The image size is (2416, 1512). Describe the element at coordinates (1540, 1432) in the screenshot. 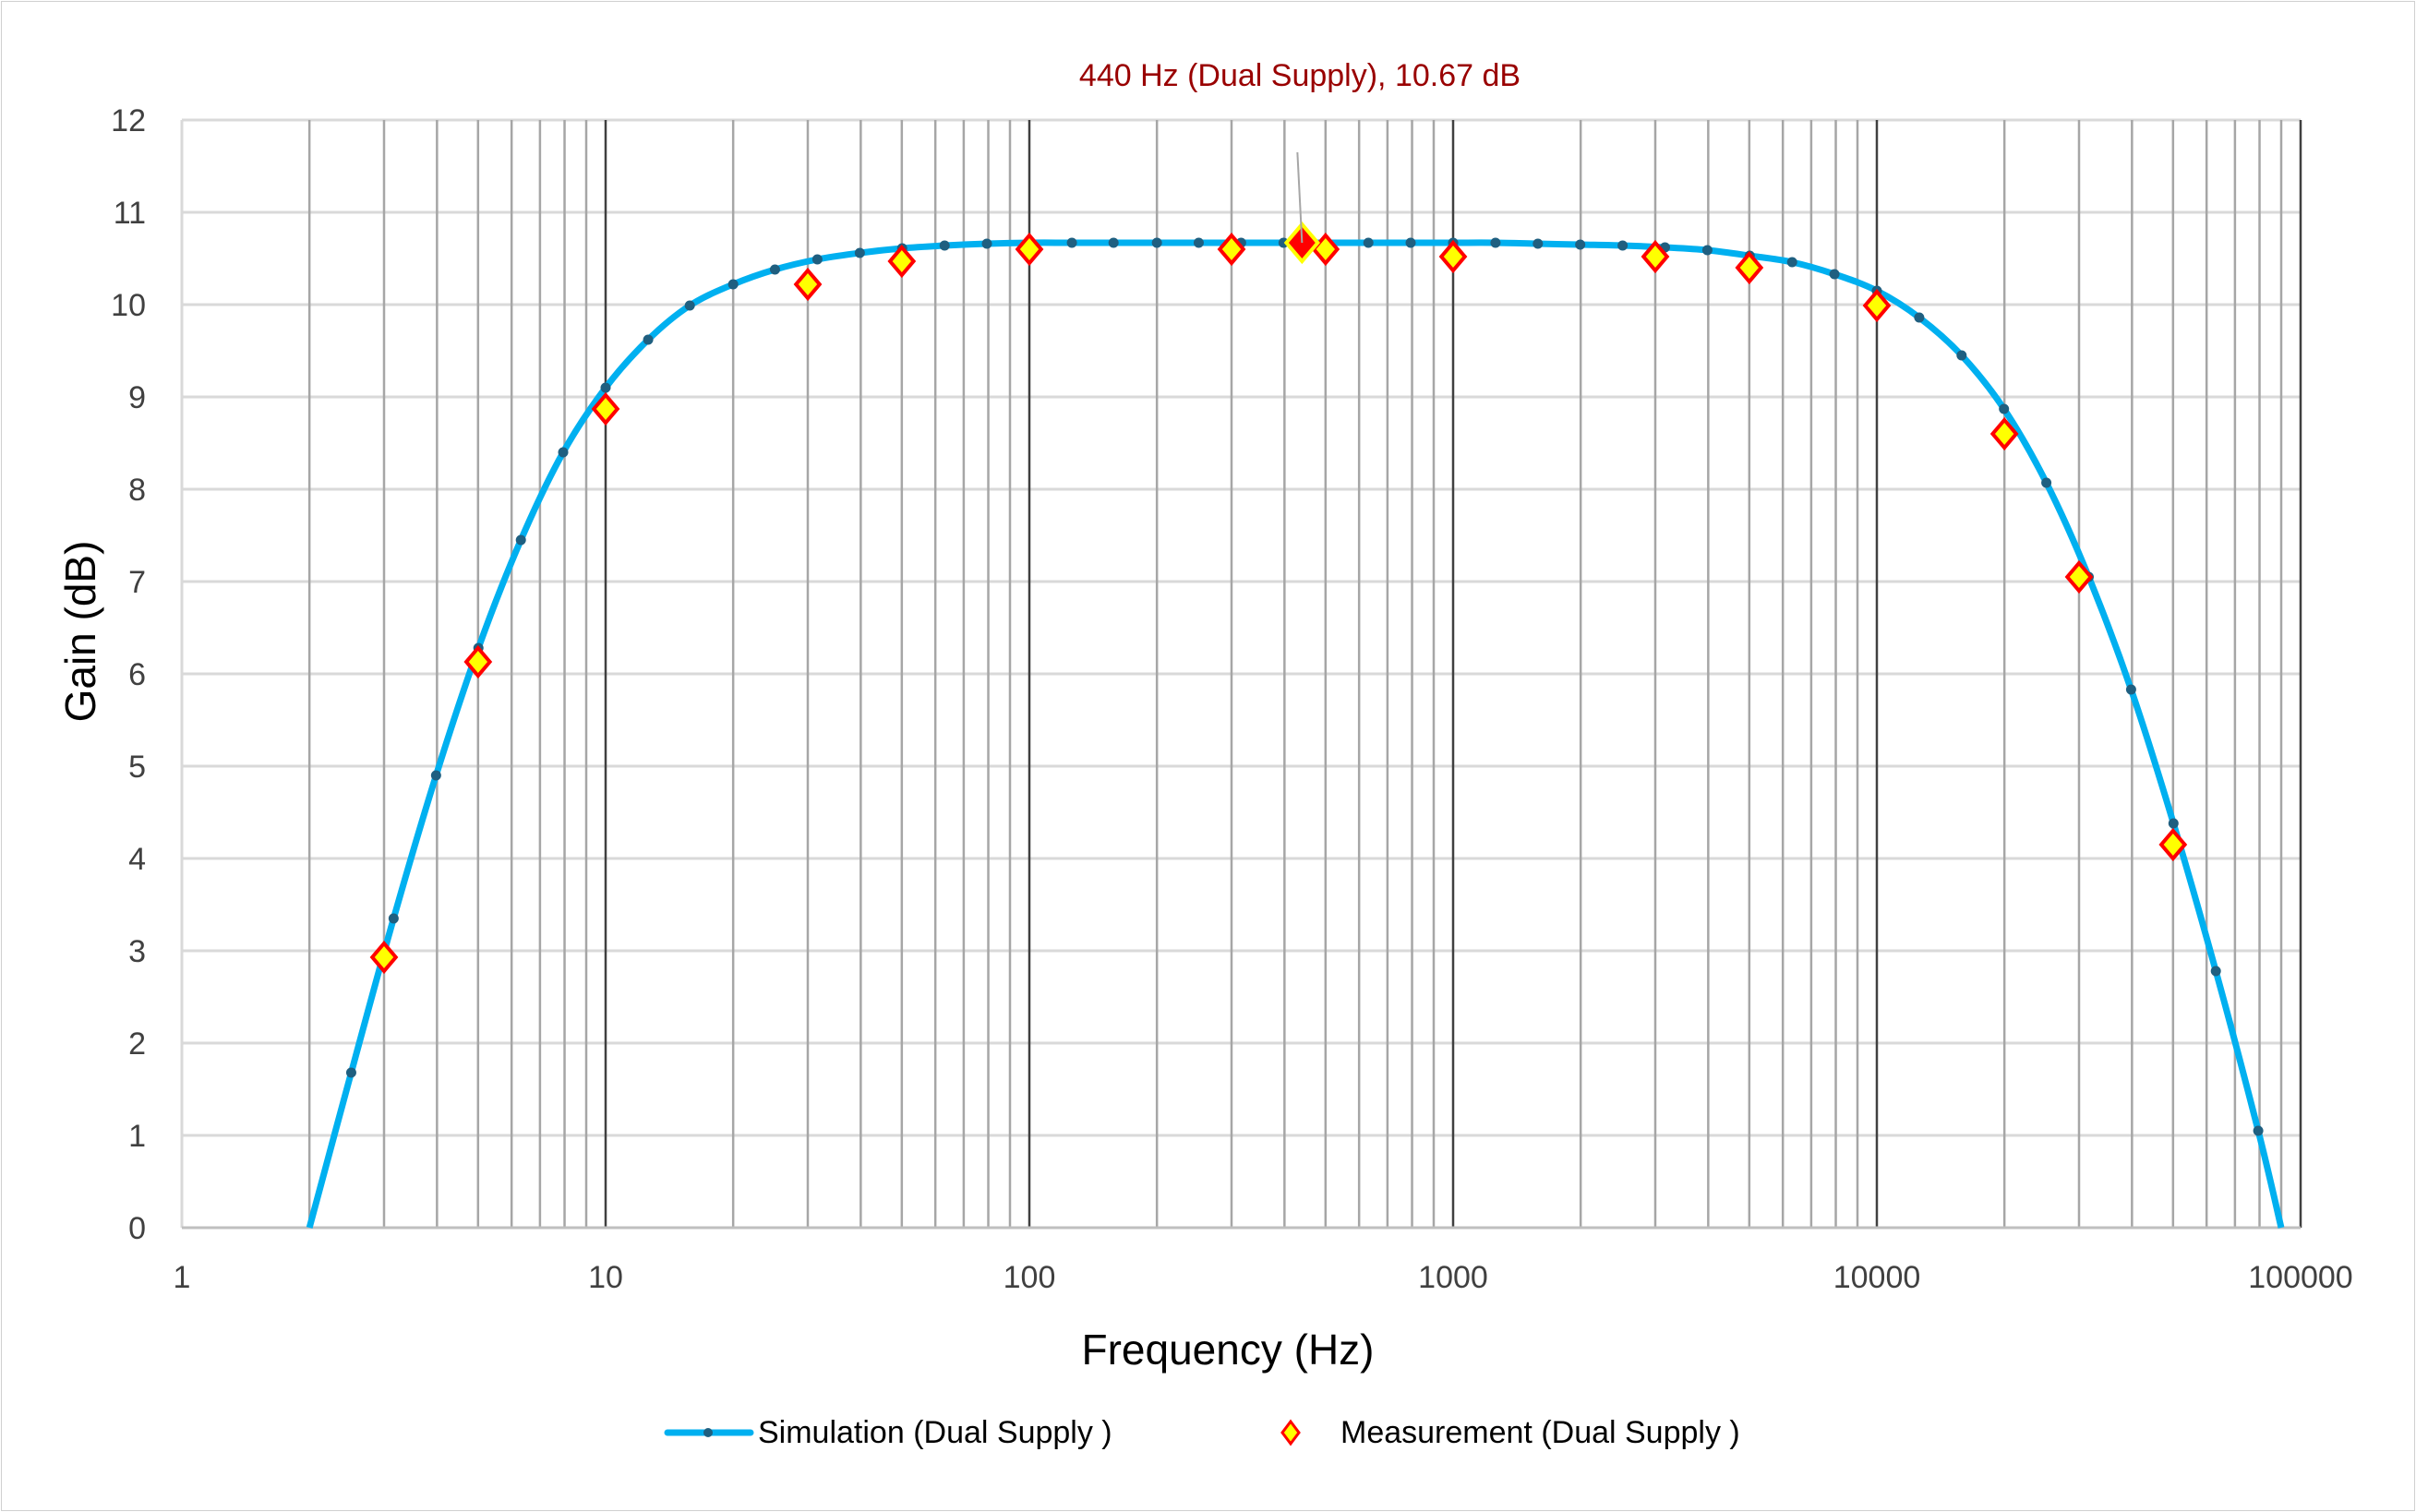

I see `legend-measurement-label: Measurement (Dual Supply )` at that location.